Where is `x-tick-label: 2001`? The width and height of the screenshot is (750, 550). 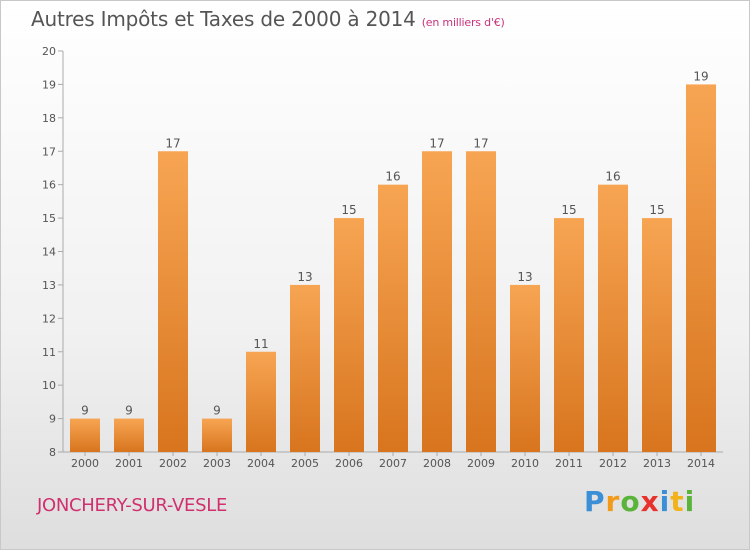
x-tick-label: 2001 is located at coordinates (129, 463).